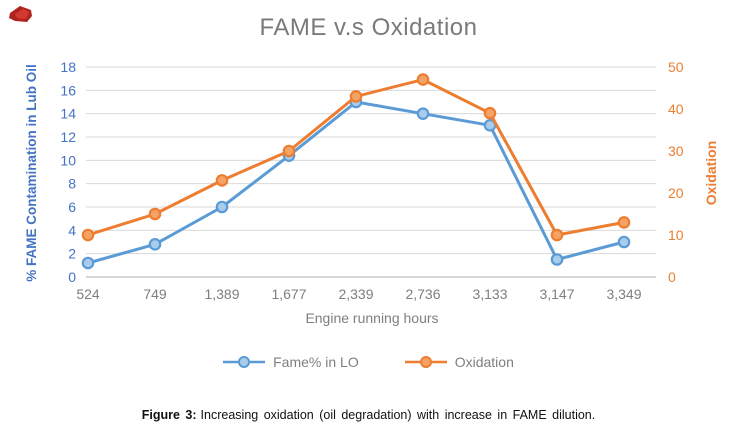 Image resolution: width=737 pixels, height=442 pixels. What do you see at coordinates (355, 294) in the screenshot?
I see `x-tick-label: 2,339` at bounding box center [355, 294].